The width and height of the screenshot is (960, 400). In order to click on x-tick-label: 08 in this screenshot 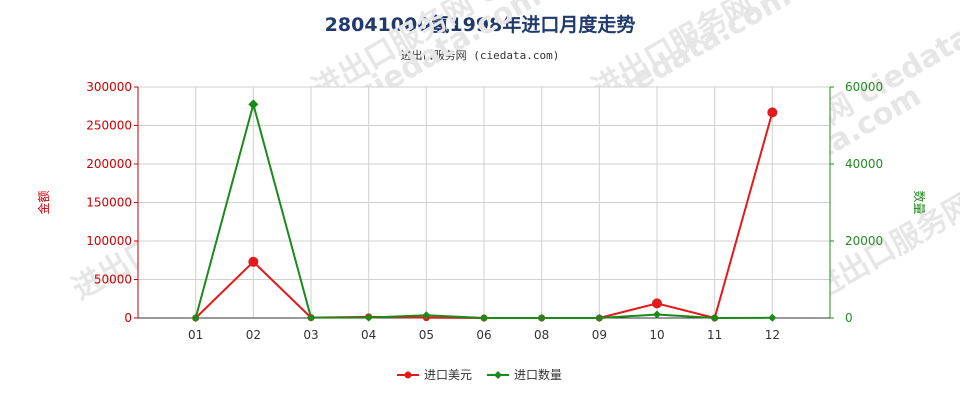, I will do `click(541, 335)`.